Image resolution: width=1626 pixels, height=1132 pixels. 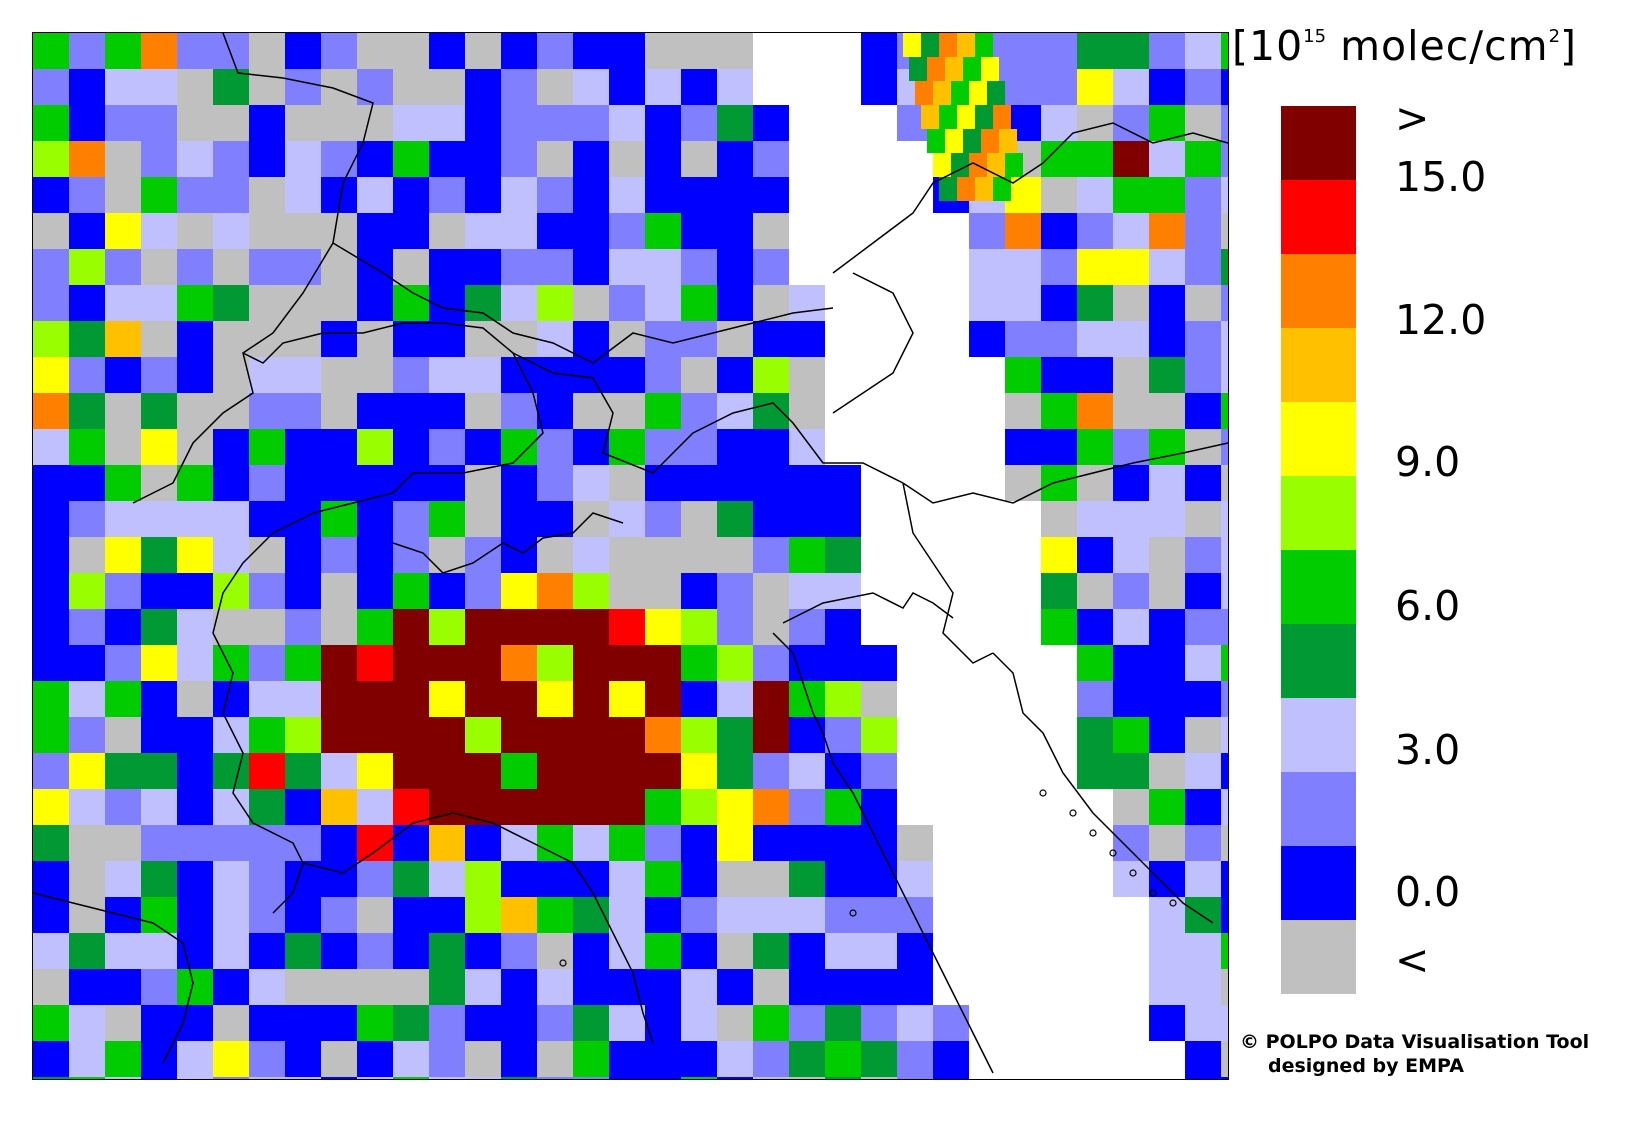 What do you see at coordinates (1441, 320) in the screenshot?
I see `legend-label-12: 12.0` at bounding box center [1441, 320].